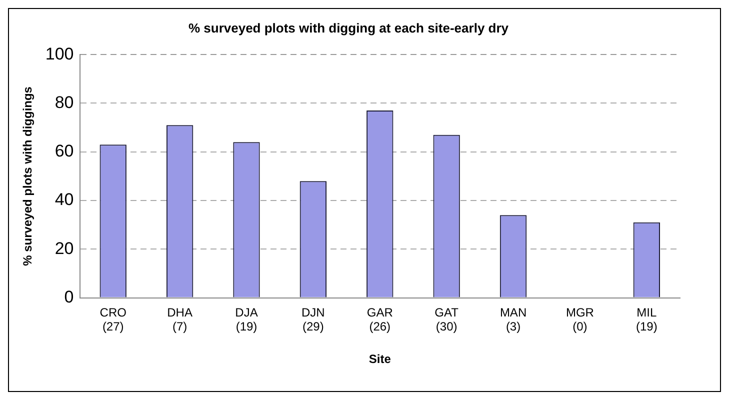 This screenshot has height=400, width=729. What do you see at coordinates (313, 319) in the screenshot?
I see `x-tick-label: DJN (29)` at bounding box center [313, 319].